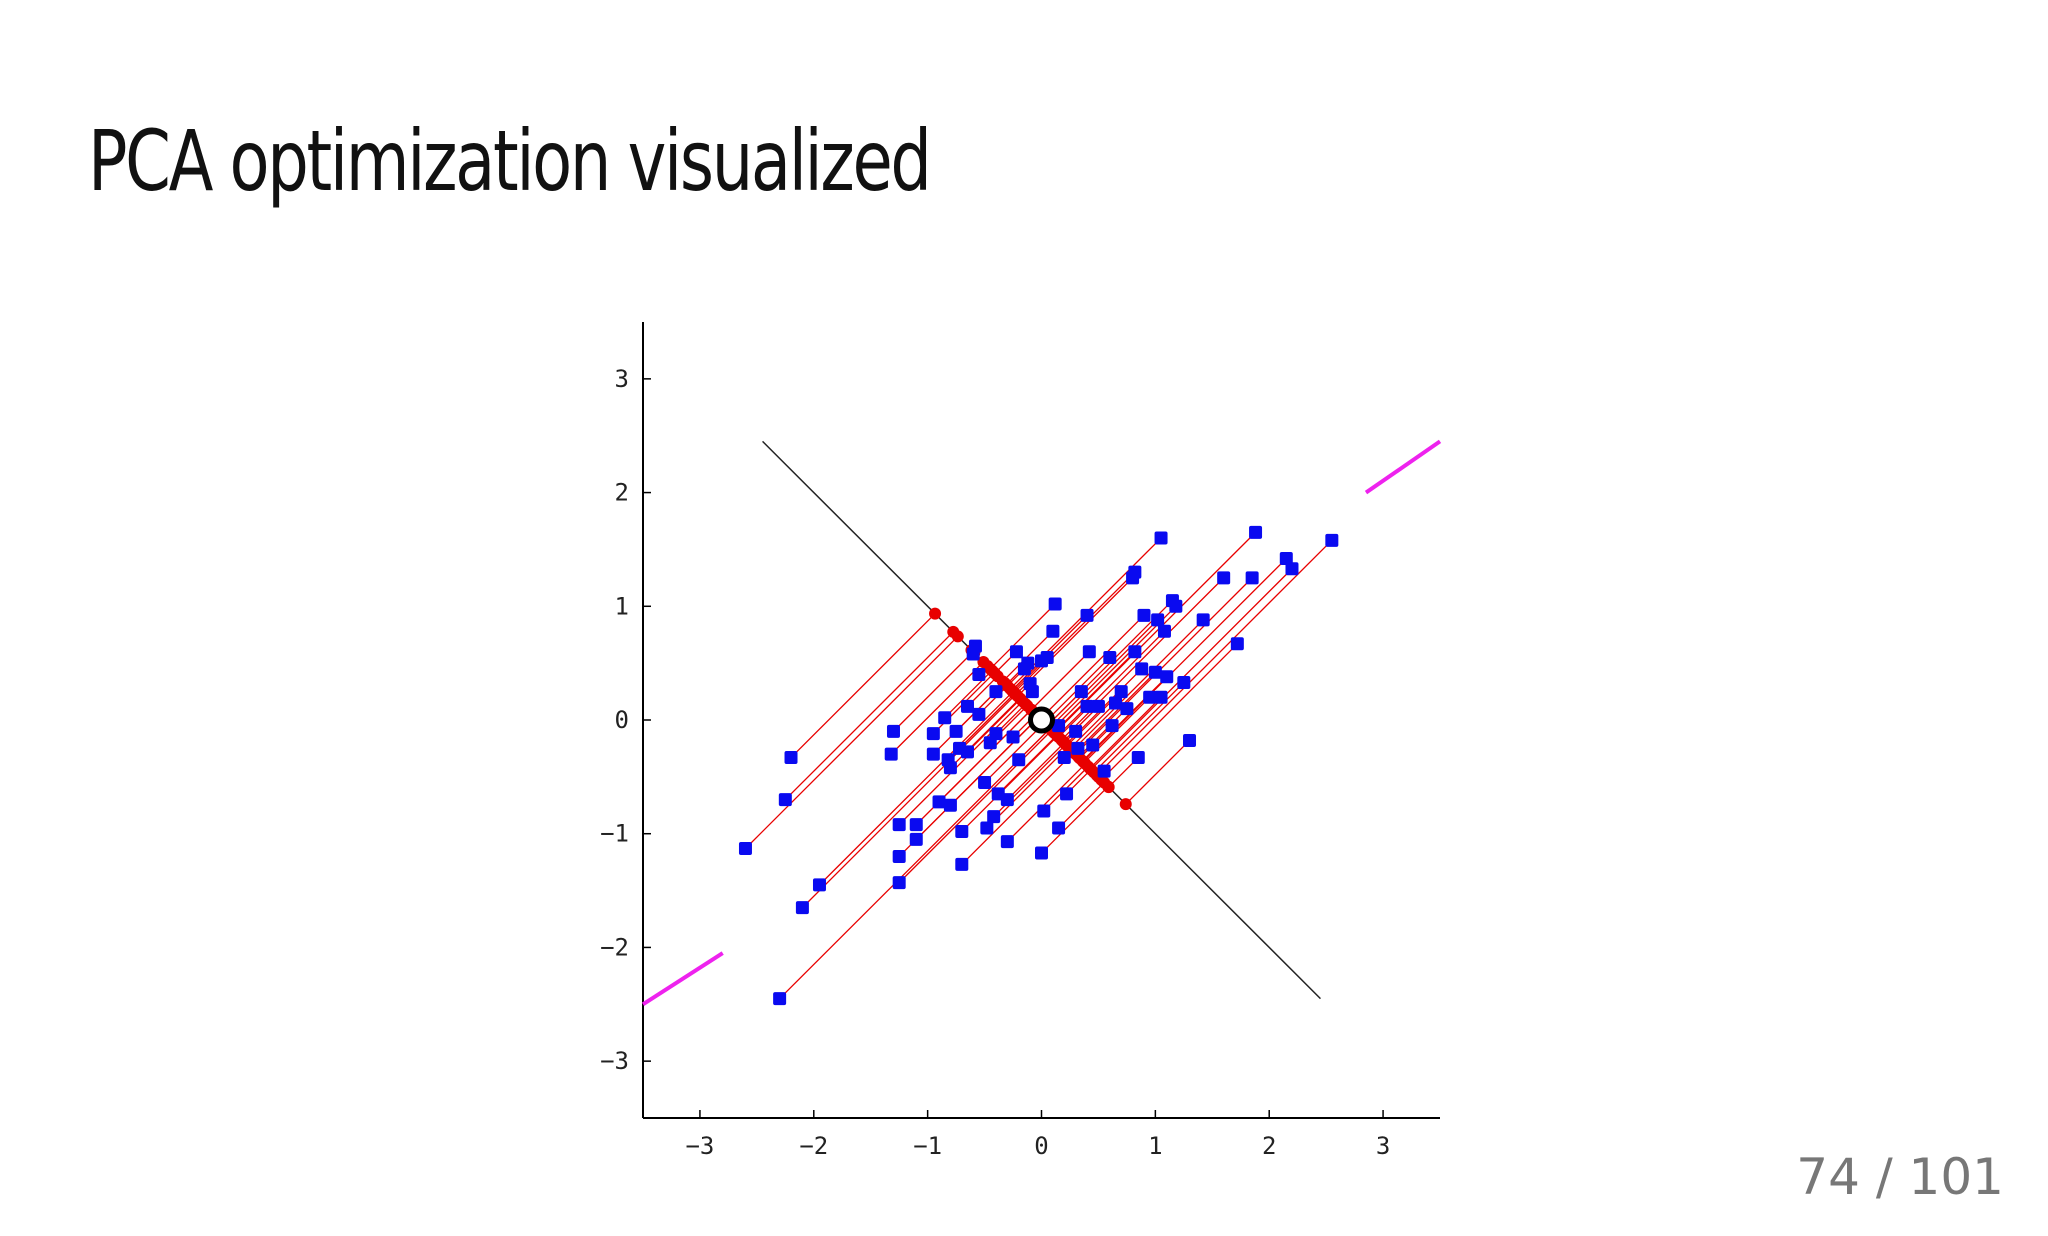 This screenshot has height=1236, width=2048. Describe the element at coordinates (1041, 1146) in the screenshot. I see `x-tick-label: 0` at that location.